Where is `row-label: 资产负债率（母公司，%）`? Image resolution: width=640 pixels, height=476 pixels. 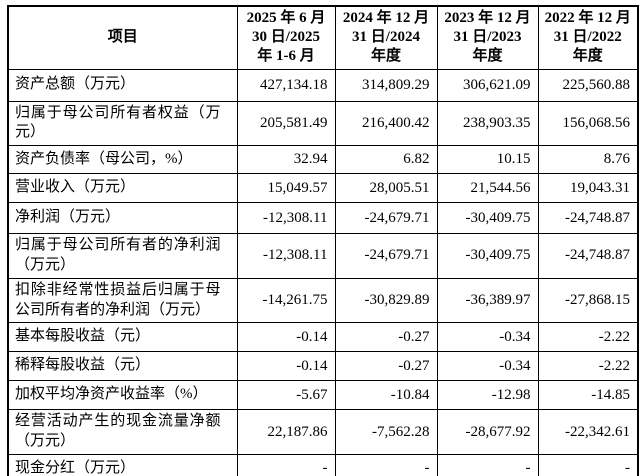 row-label: 资产负债率（母公司，%） is located at coordinates (122, 160).